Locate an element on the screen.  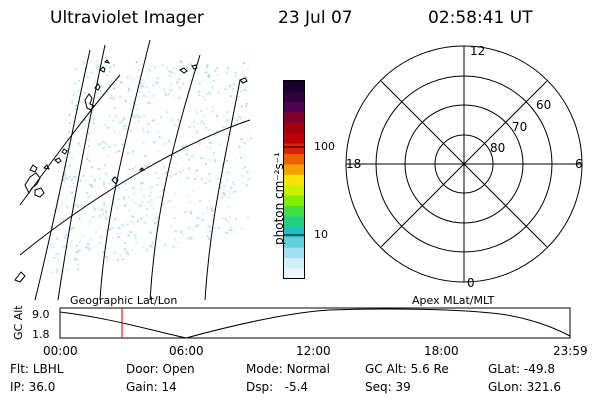
status-seq: Seq: 39 is located at coordinates (388, 387).